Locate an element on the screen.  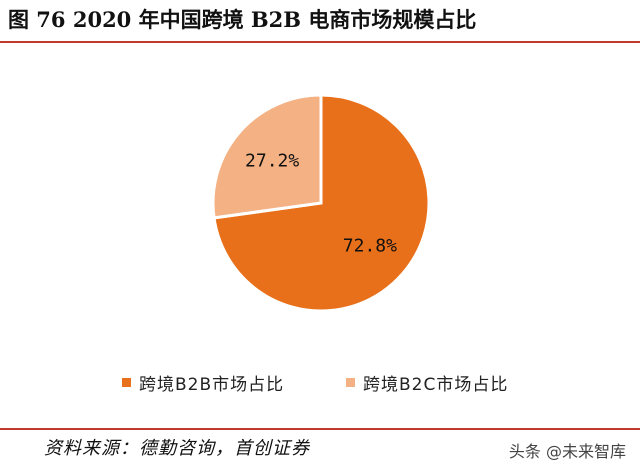
title-divider is located at coordinates (320, 42).